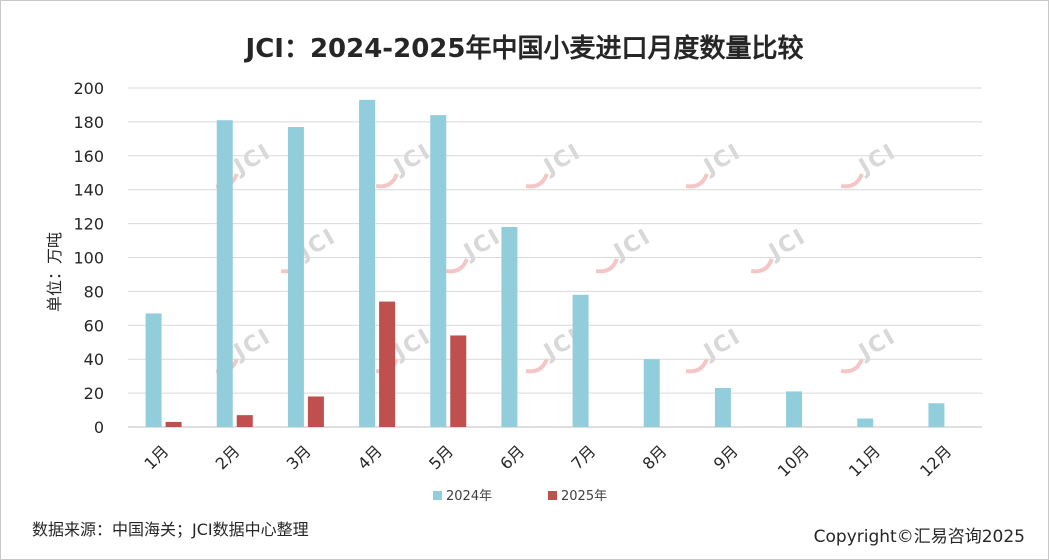  What do you see at coordinates (299, 457) in the screenshot?
I see `x-tick-label: 3月` at bounding box center [299, 457].